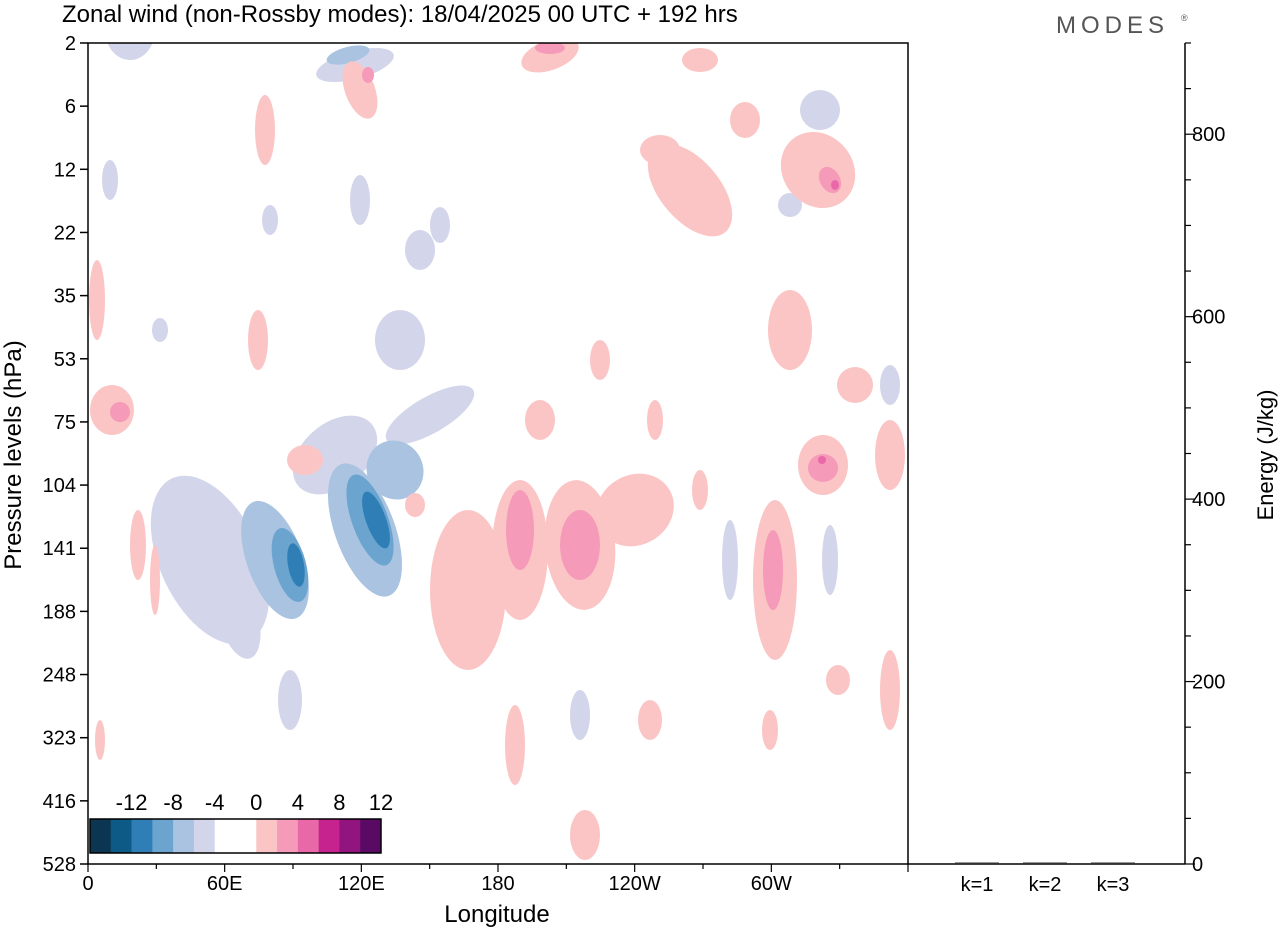  Describe the element at coordinates (59, 802) in the screenshot. I see `y-tick-label: 416` at that location.